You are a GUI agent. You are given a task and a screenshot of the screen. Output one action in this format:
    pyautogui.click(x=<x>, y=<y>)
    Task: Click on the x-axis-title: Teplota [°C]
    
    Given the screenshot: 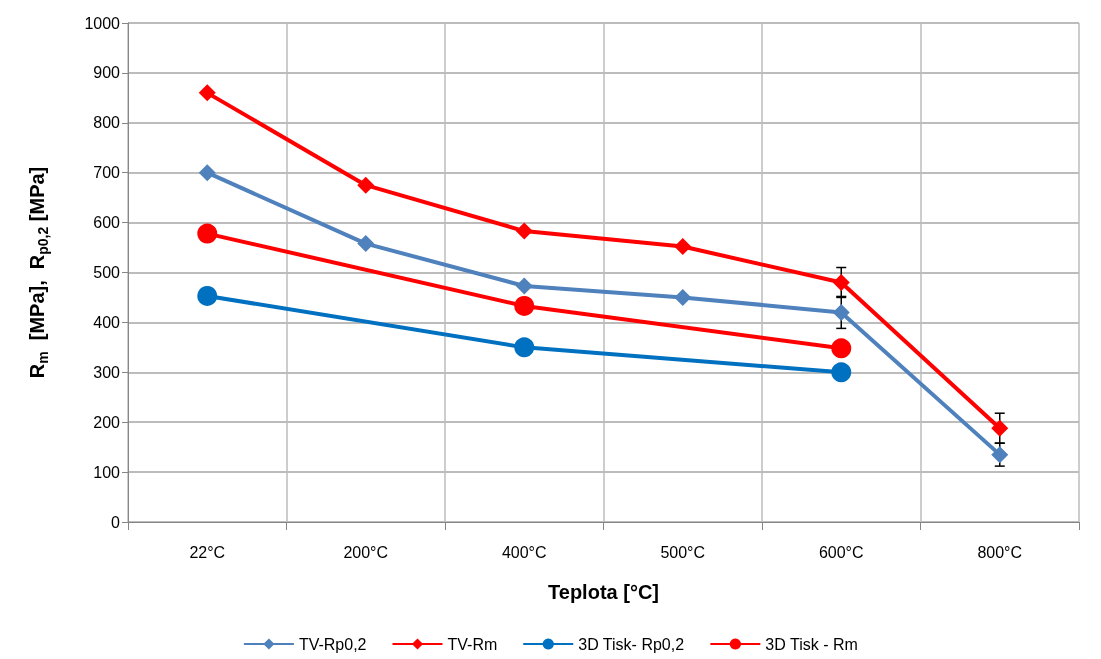 What is the action you would take?
    pyautogui.click(x=603, y=592)
    